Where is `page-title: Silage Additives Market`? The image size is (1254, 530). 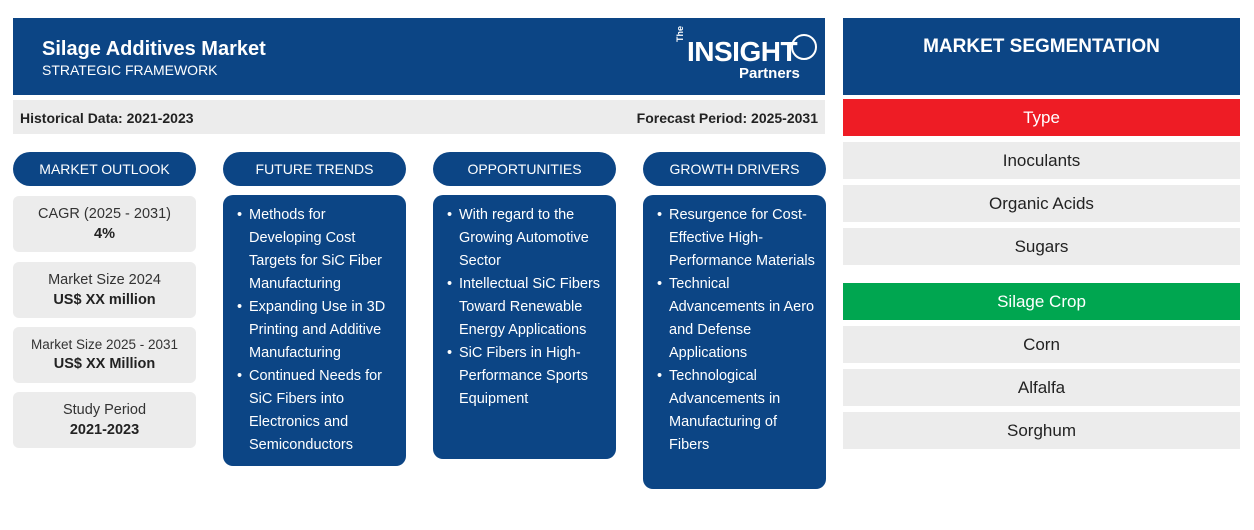 page-title: Silage Additives Market is located at coordinates (154, 49).